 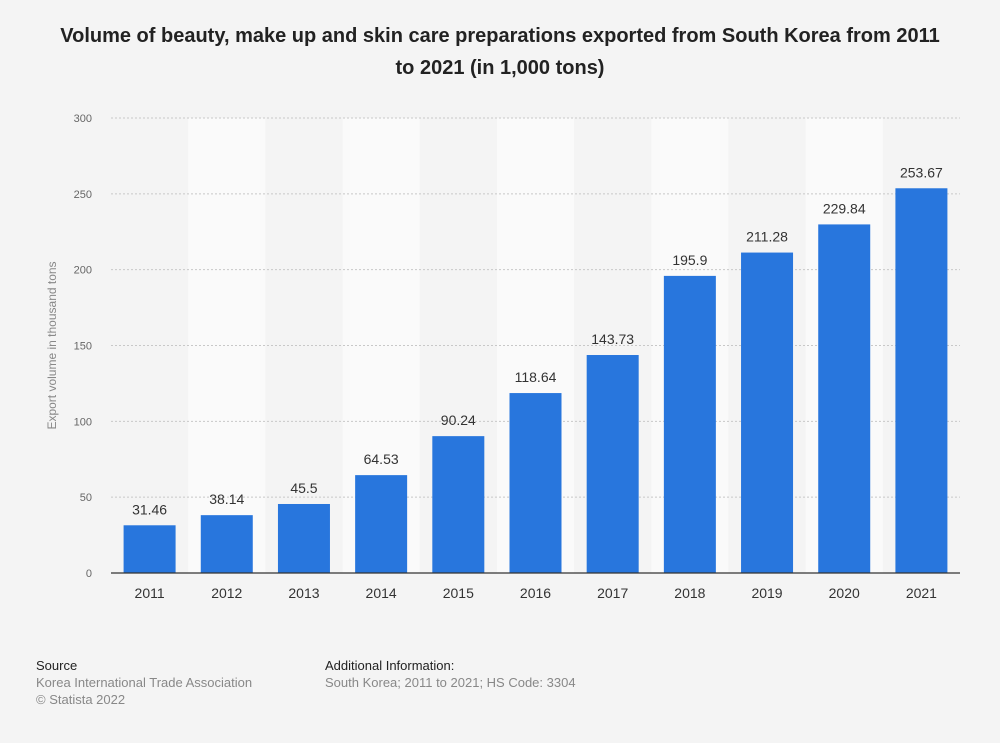 I want to click on y-tick-label: 250, so click(x=83, y=195).